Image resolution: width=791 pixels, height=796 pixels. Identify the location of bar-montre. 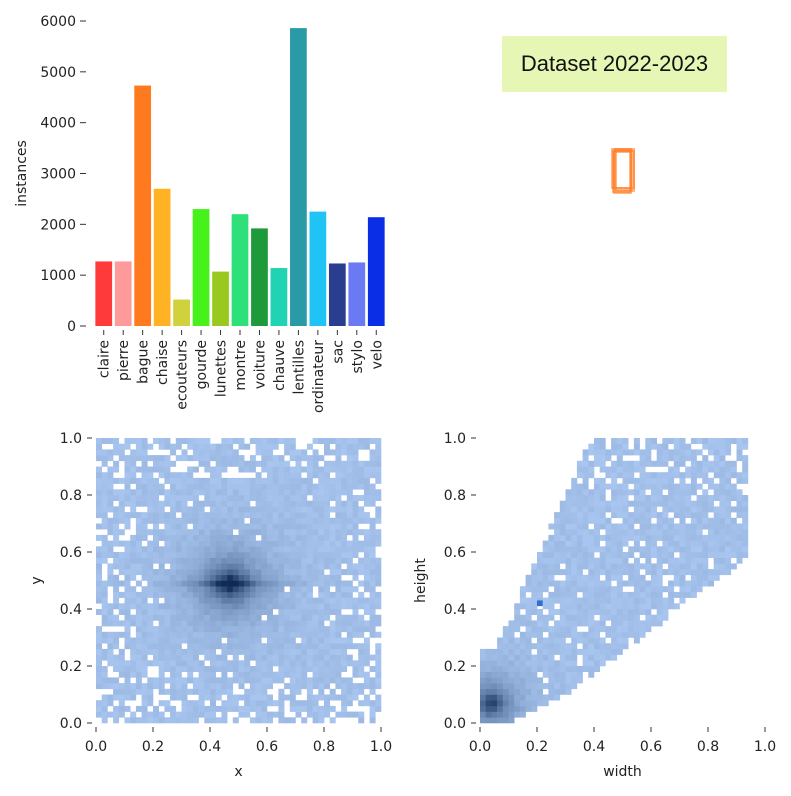
(240, 270).